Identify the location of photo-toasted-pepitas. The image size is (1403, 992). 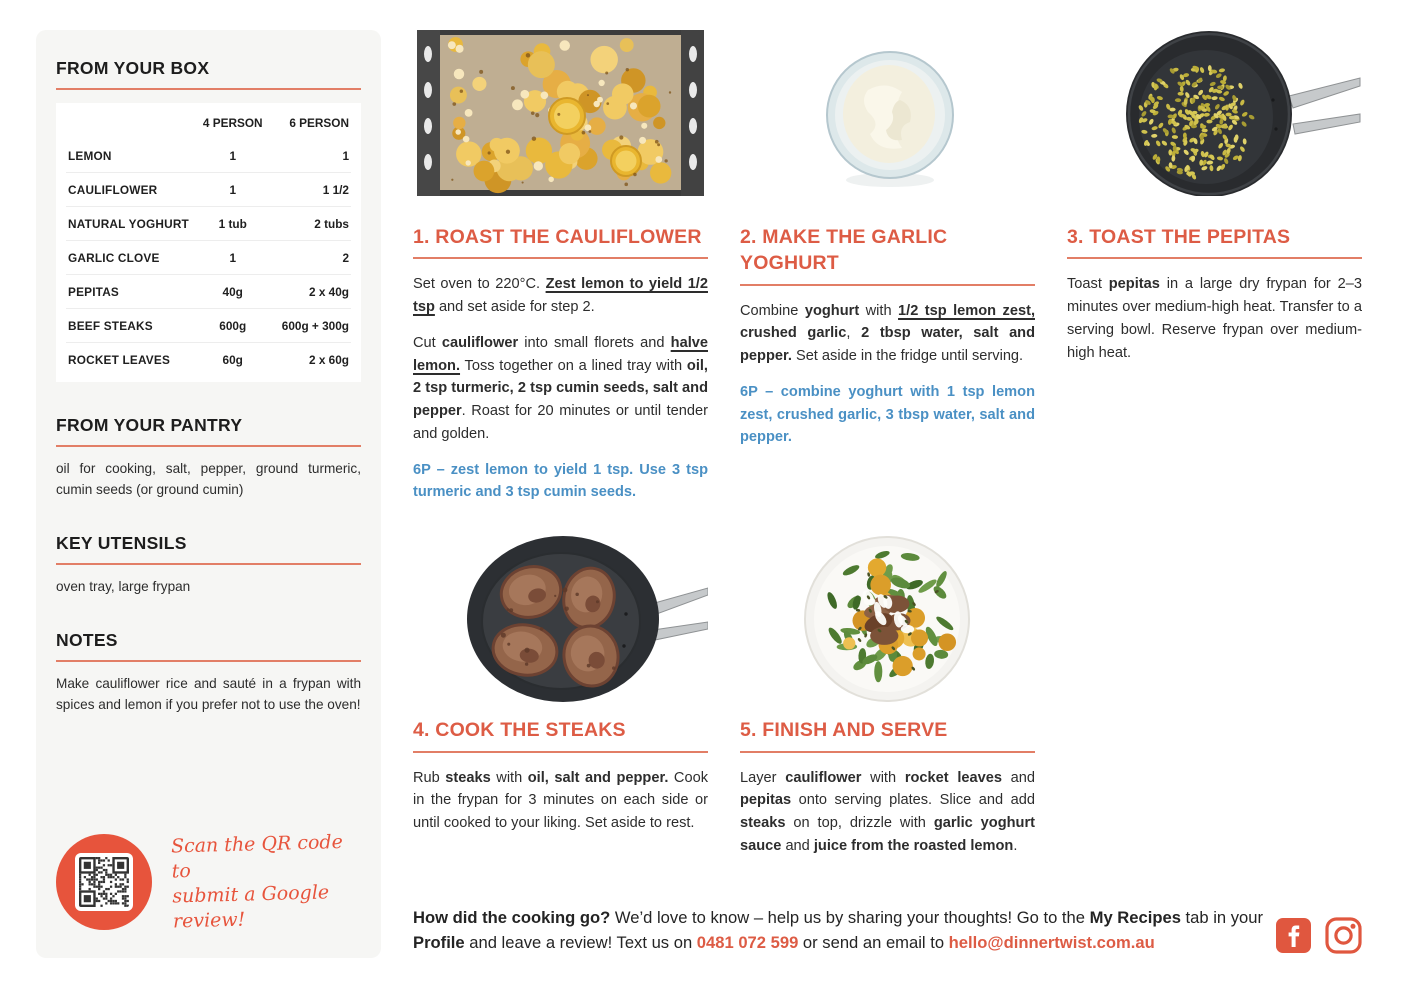
(1214, 113).